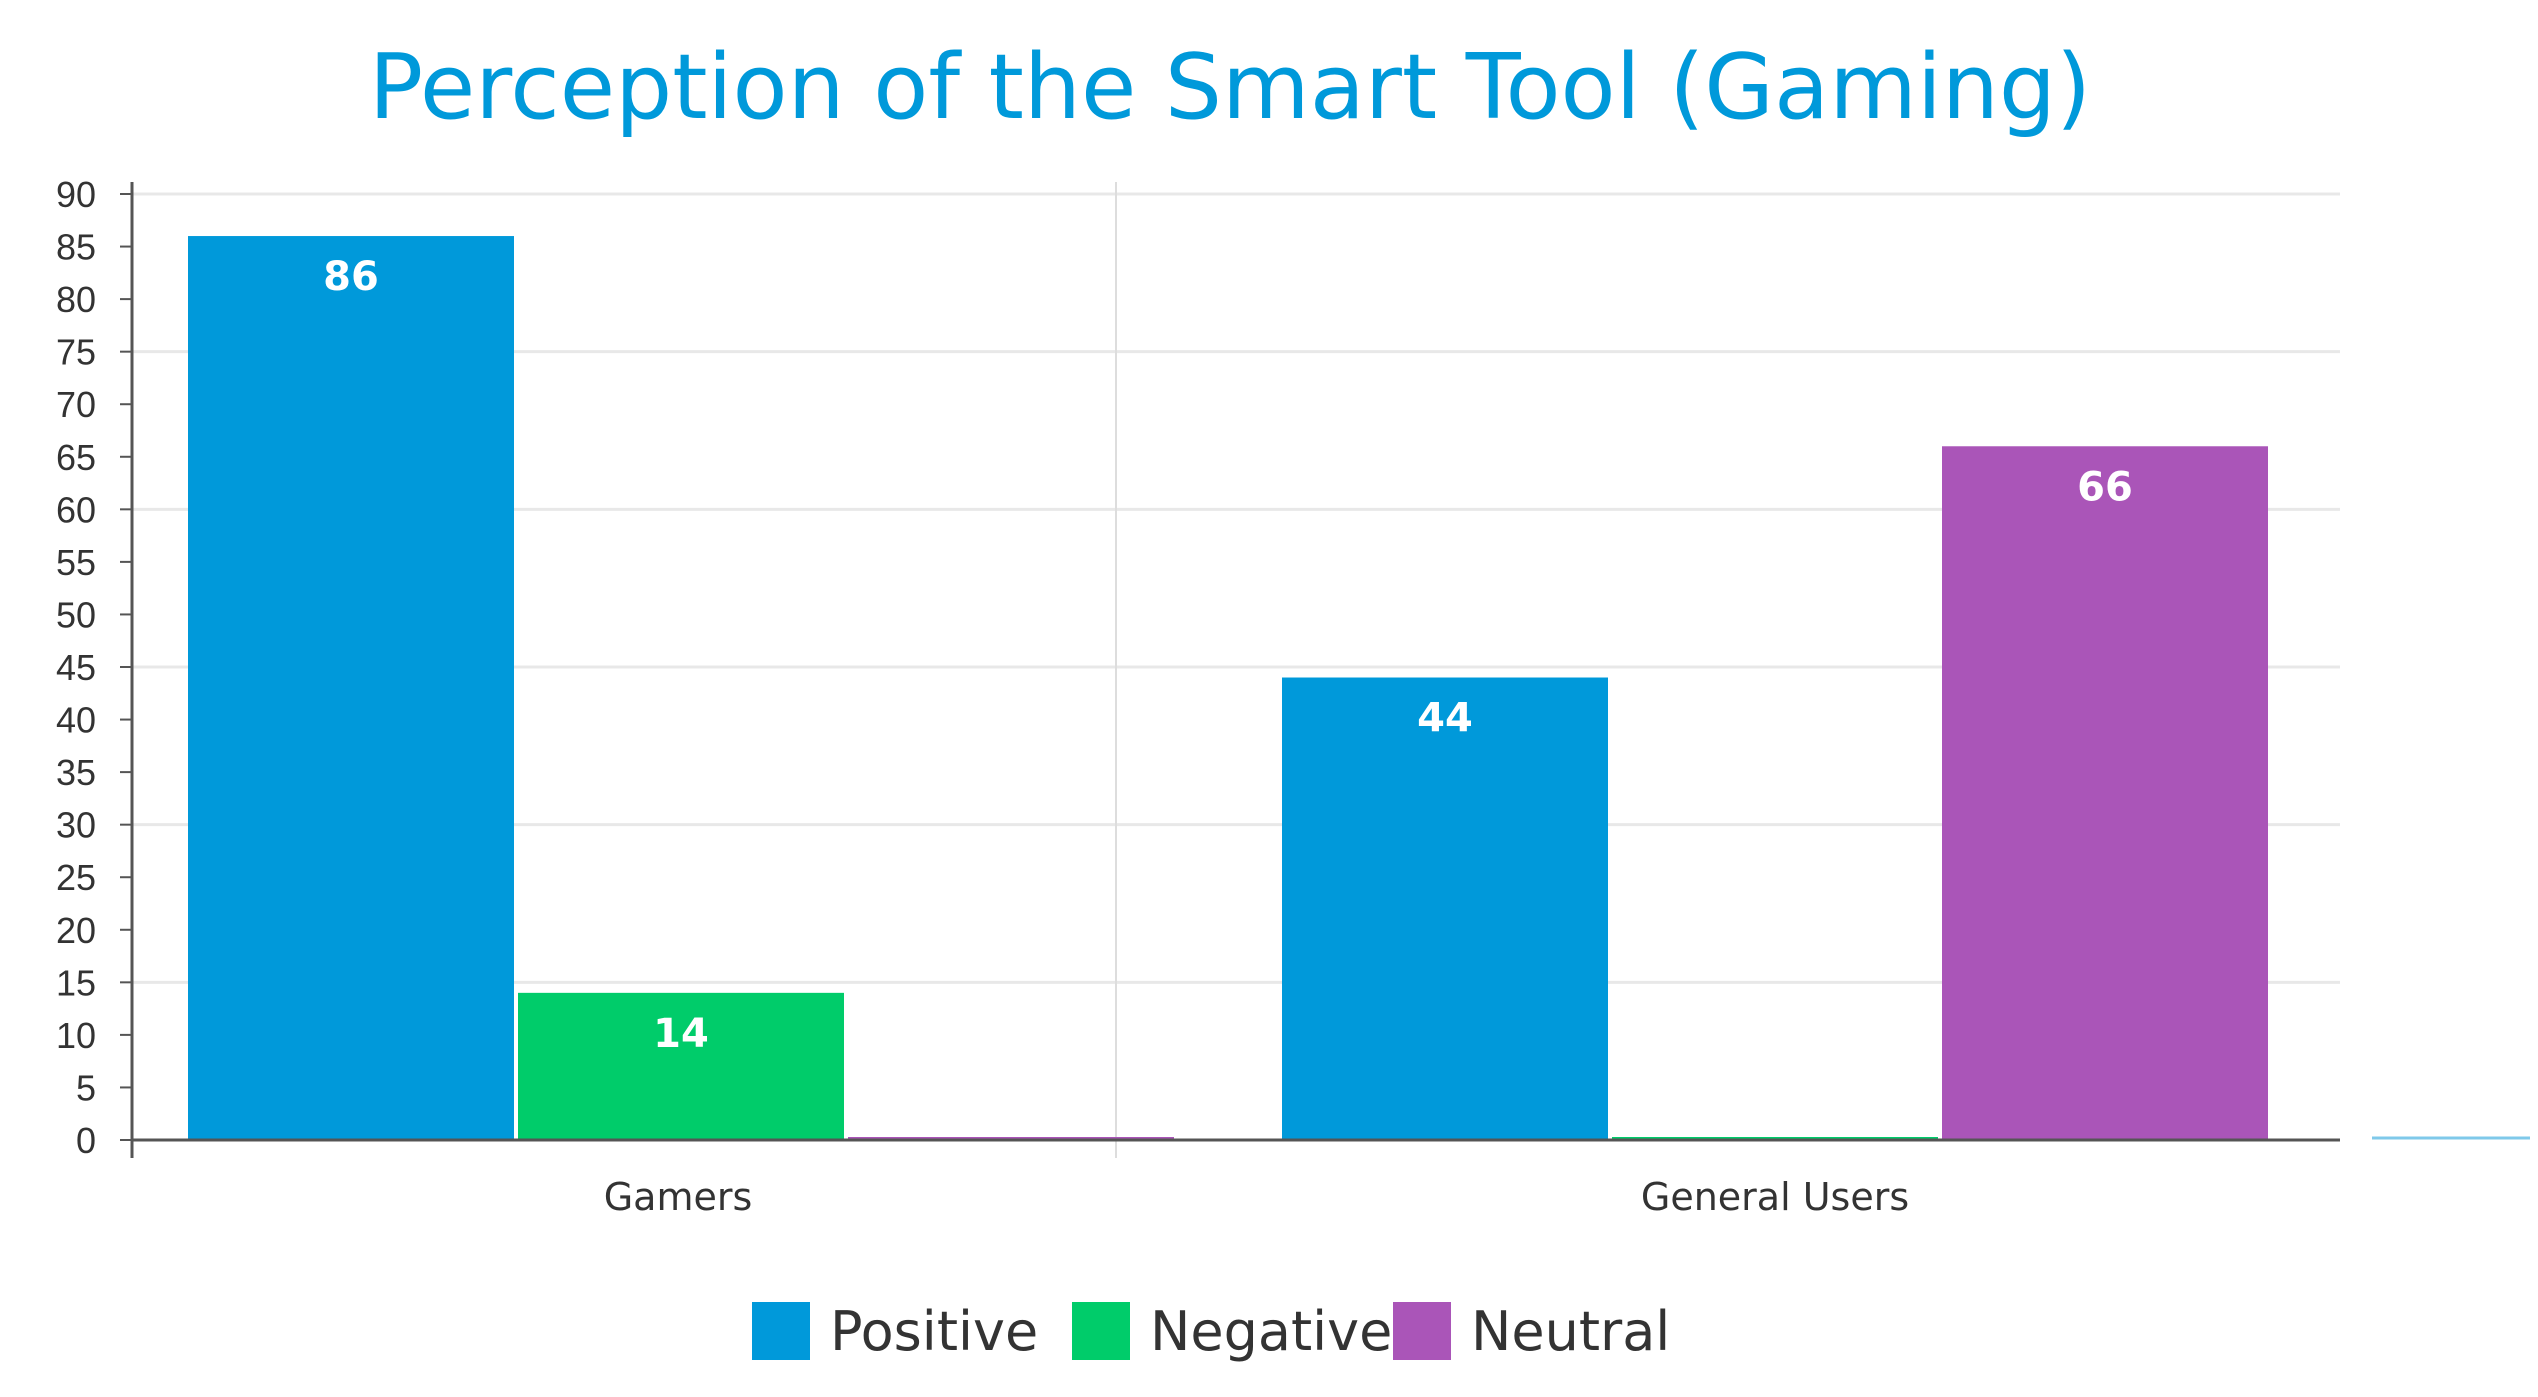 Image resolution: width=2538 pixels, height=1397 pixels. I want to click on legend-label-neutral: Neutral, so click(1570, 1331).